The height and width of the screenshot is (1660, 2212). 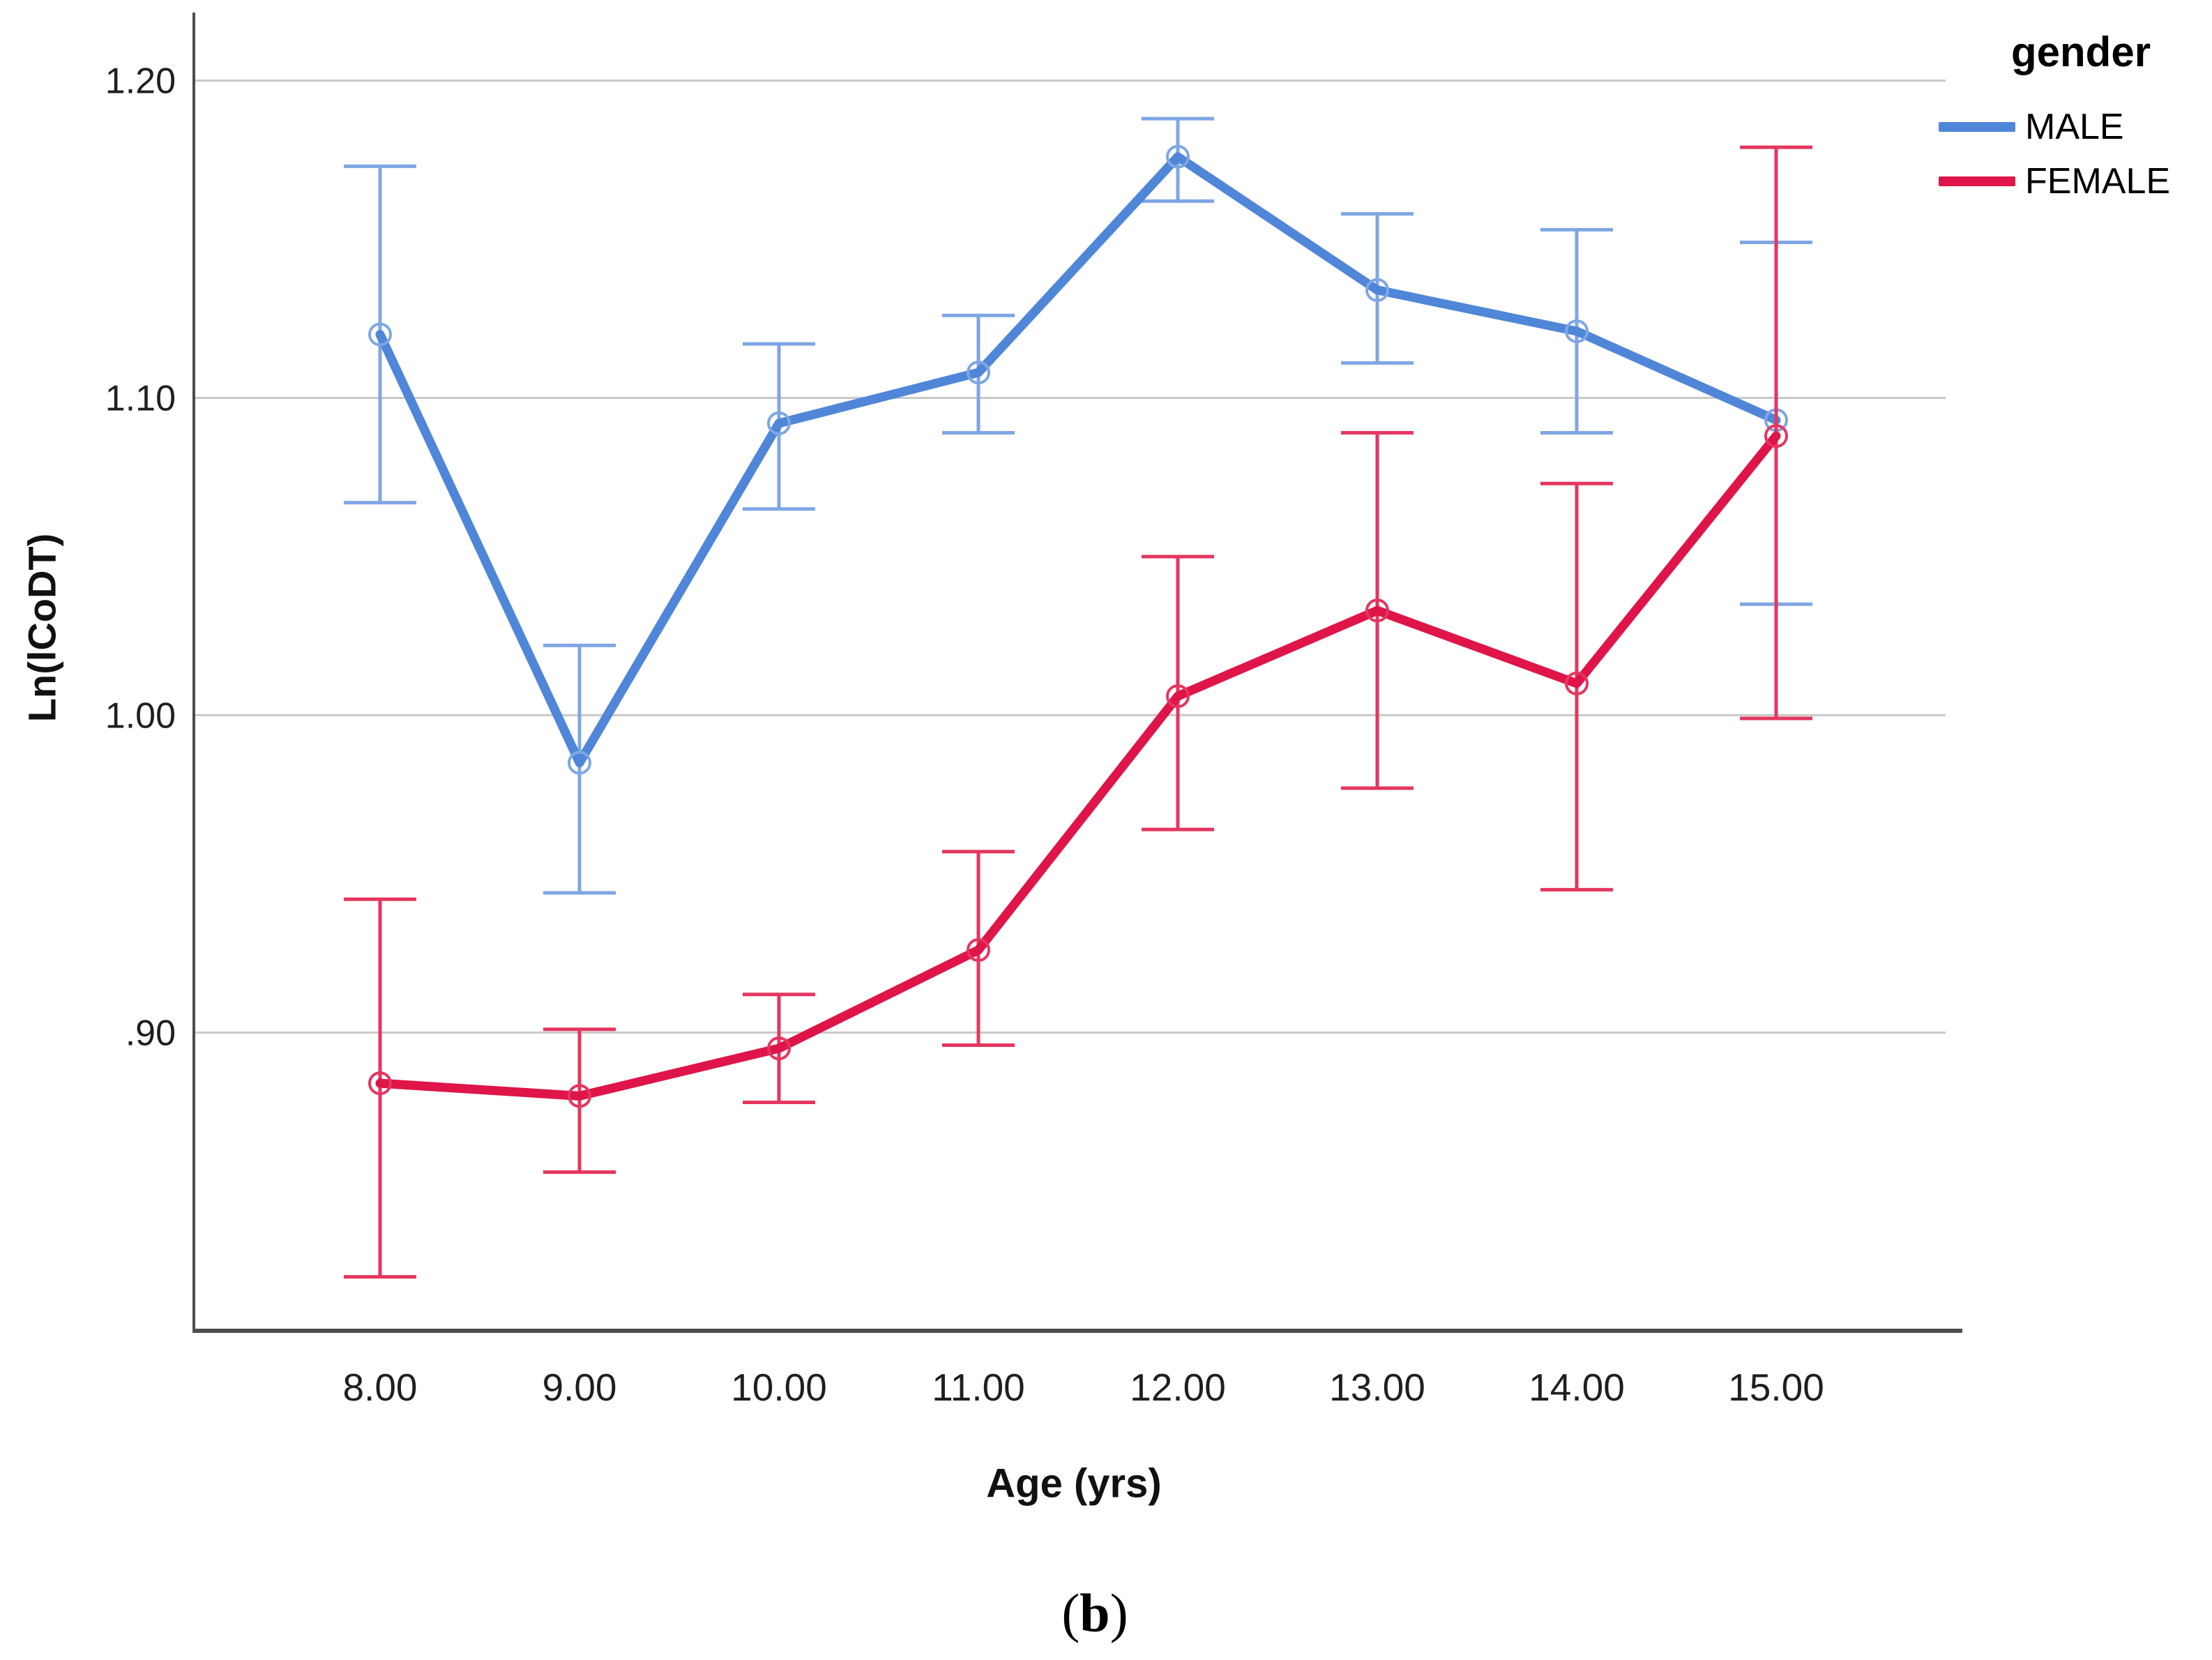 What do you see at coordinates (1118, 1613) in the screenshot?
I see `caption-close-paren: )` at bounding box center [1118, 1613].